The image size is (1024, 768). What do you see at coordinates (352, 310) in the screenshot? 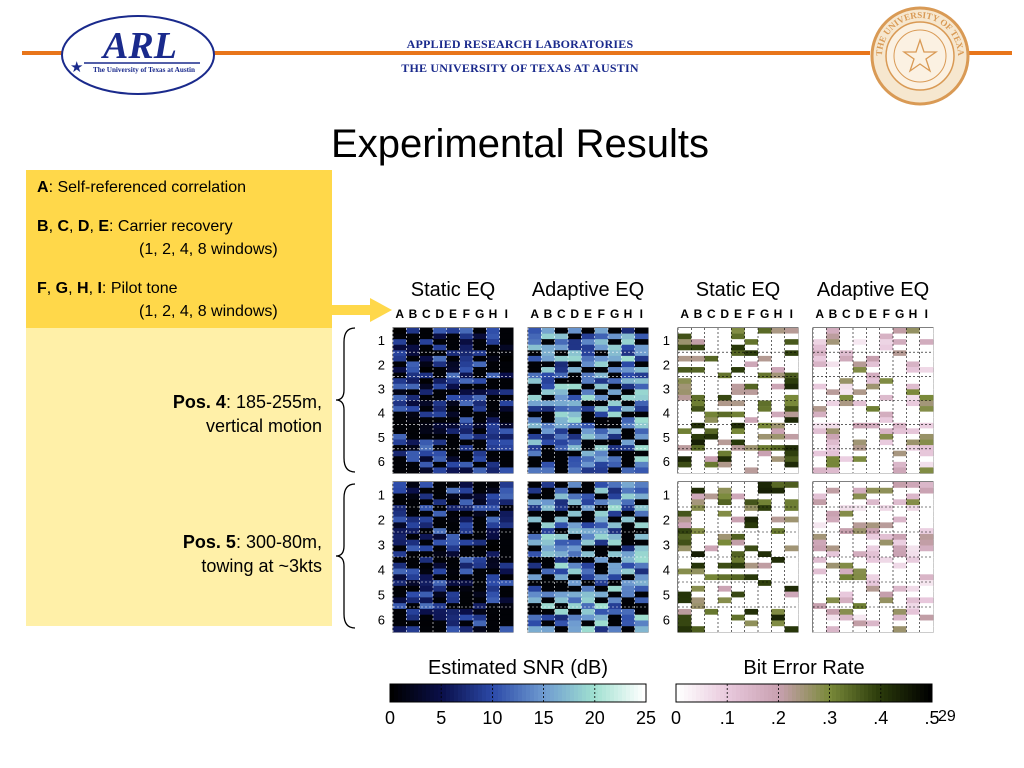
I see `arrow-shaft` at bounding box center [352, 310].